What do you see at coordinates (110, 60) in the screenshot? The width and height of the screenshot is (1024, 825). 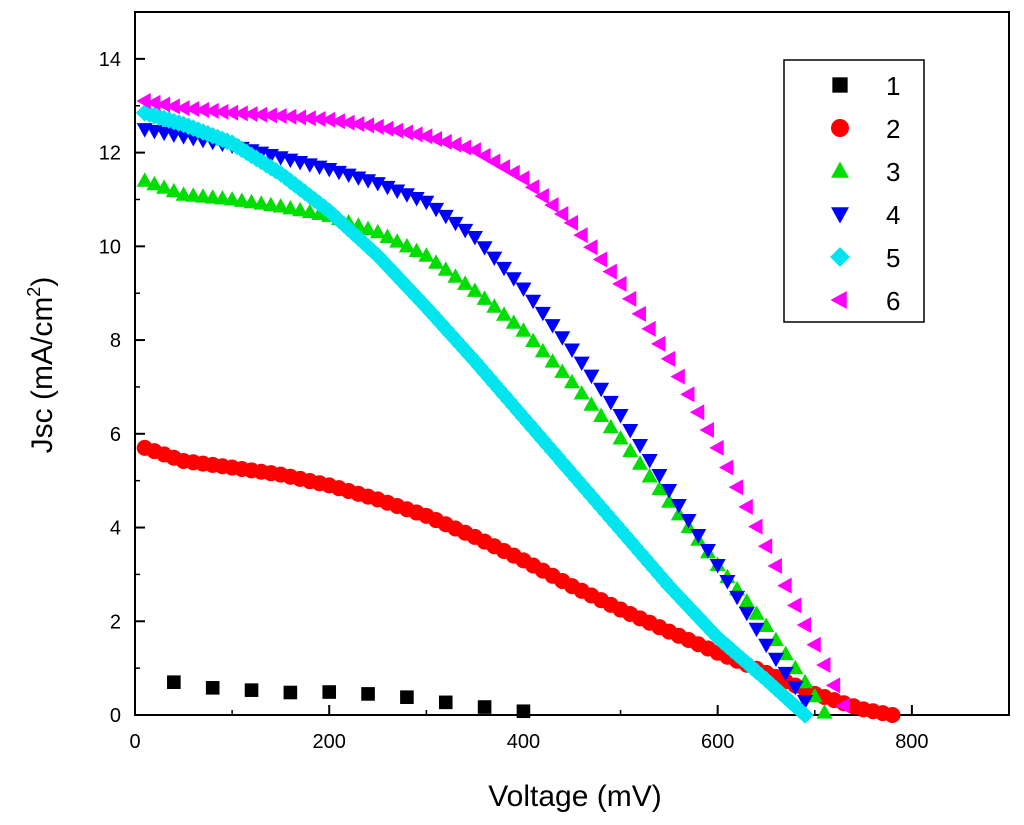 I see `y-tick-label: 14` at bounding box center [110, 60].